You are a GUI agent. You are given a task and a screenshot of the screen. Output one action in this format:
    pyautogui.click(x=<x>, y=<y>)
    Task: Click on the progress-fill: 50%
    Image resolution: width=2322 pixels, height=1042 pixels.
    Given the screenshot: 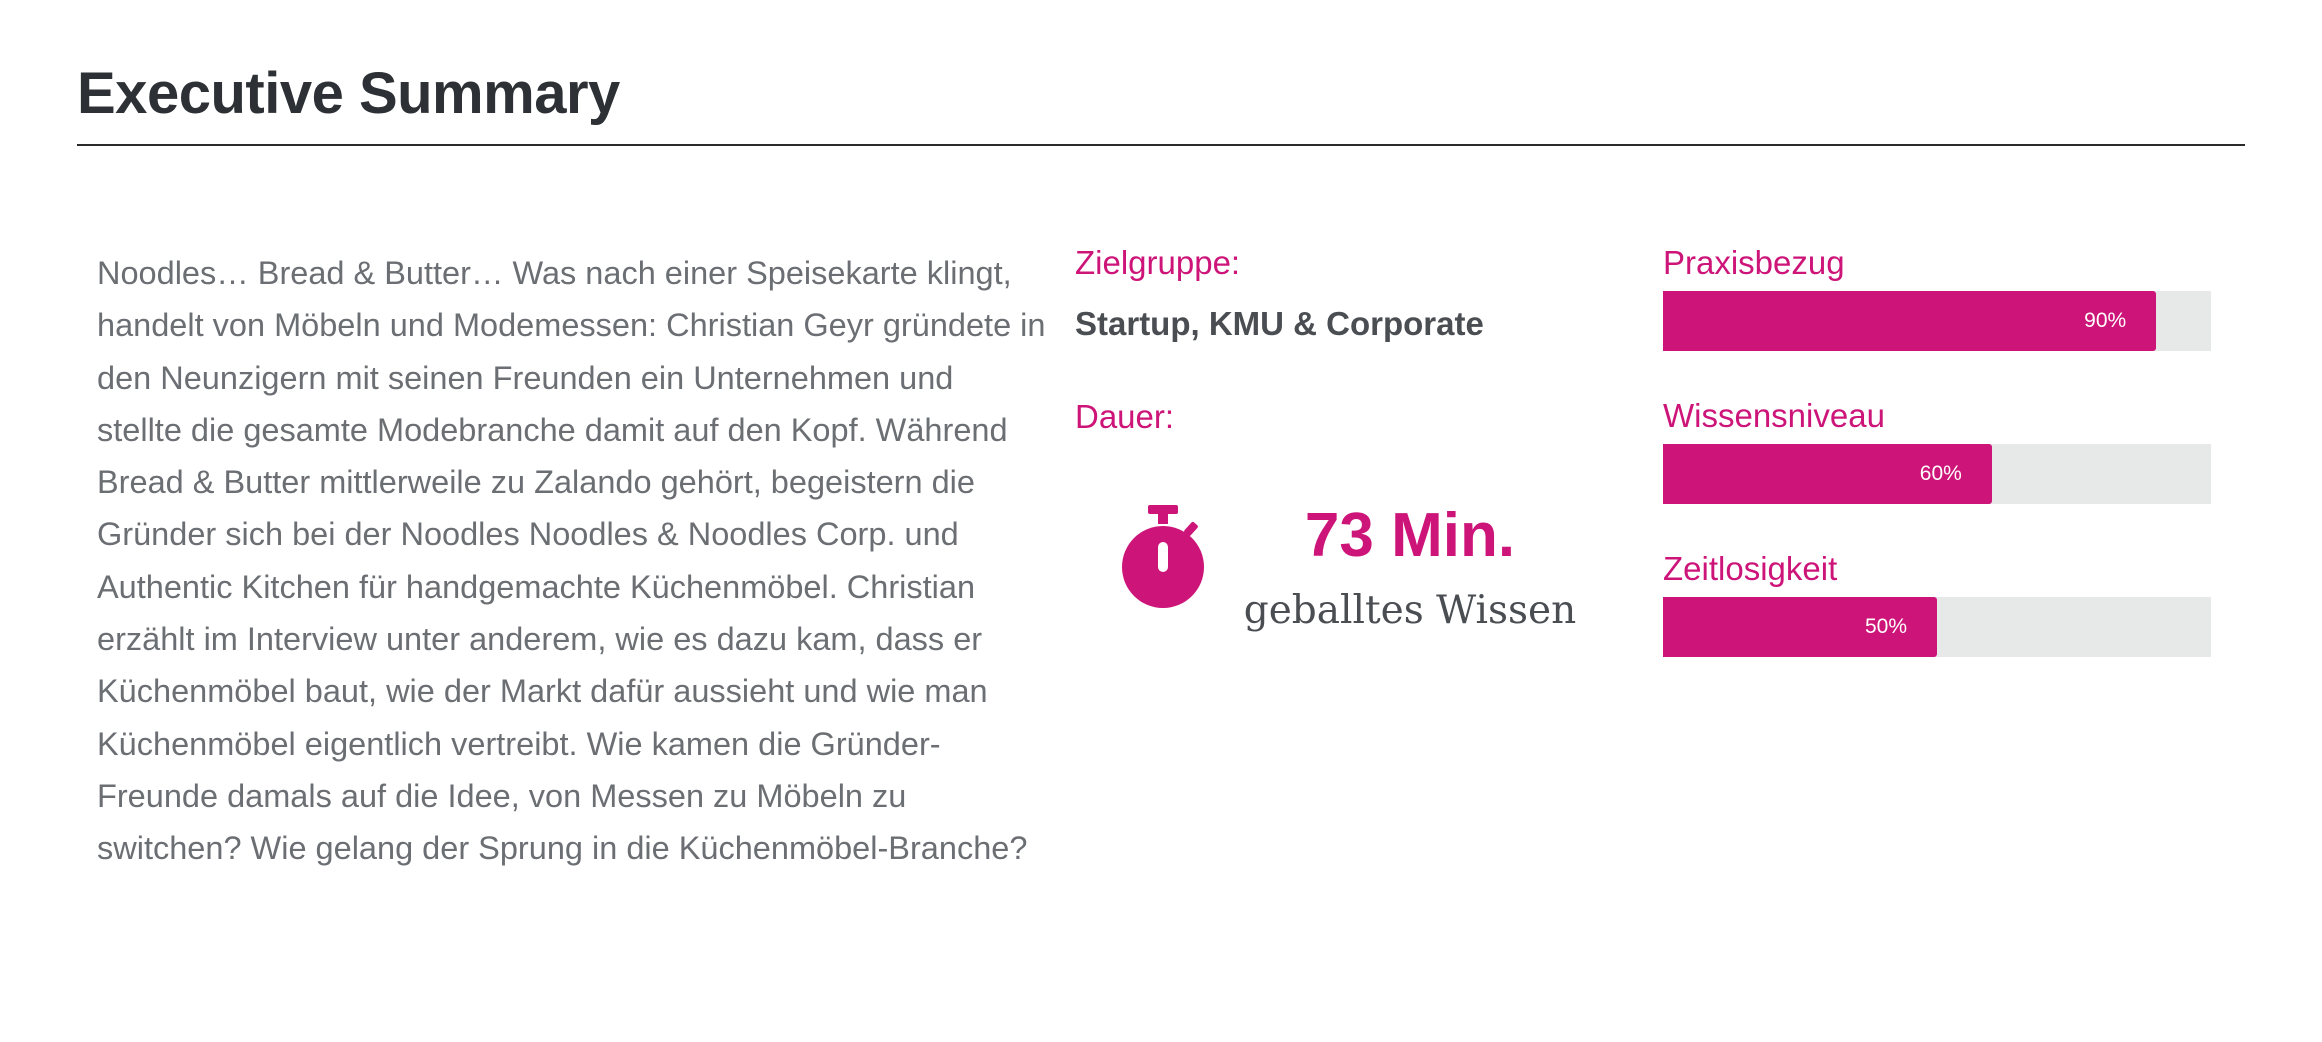 What is the action you would take?
    pyautogui.click(x=1800, y=627)
    